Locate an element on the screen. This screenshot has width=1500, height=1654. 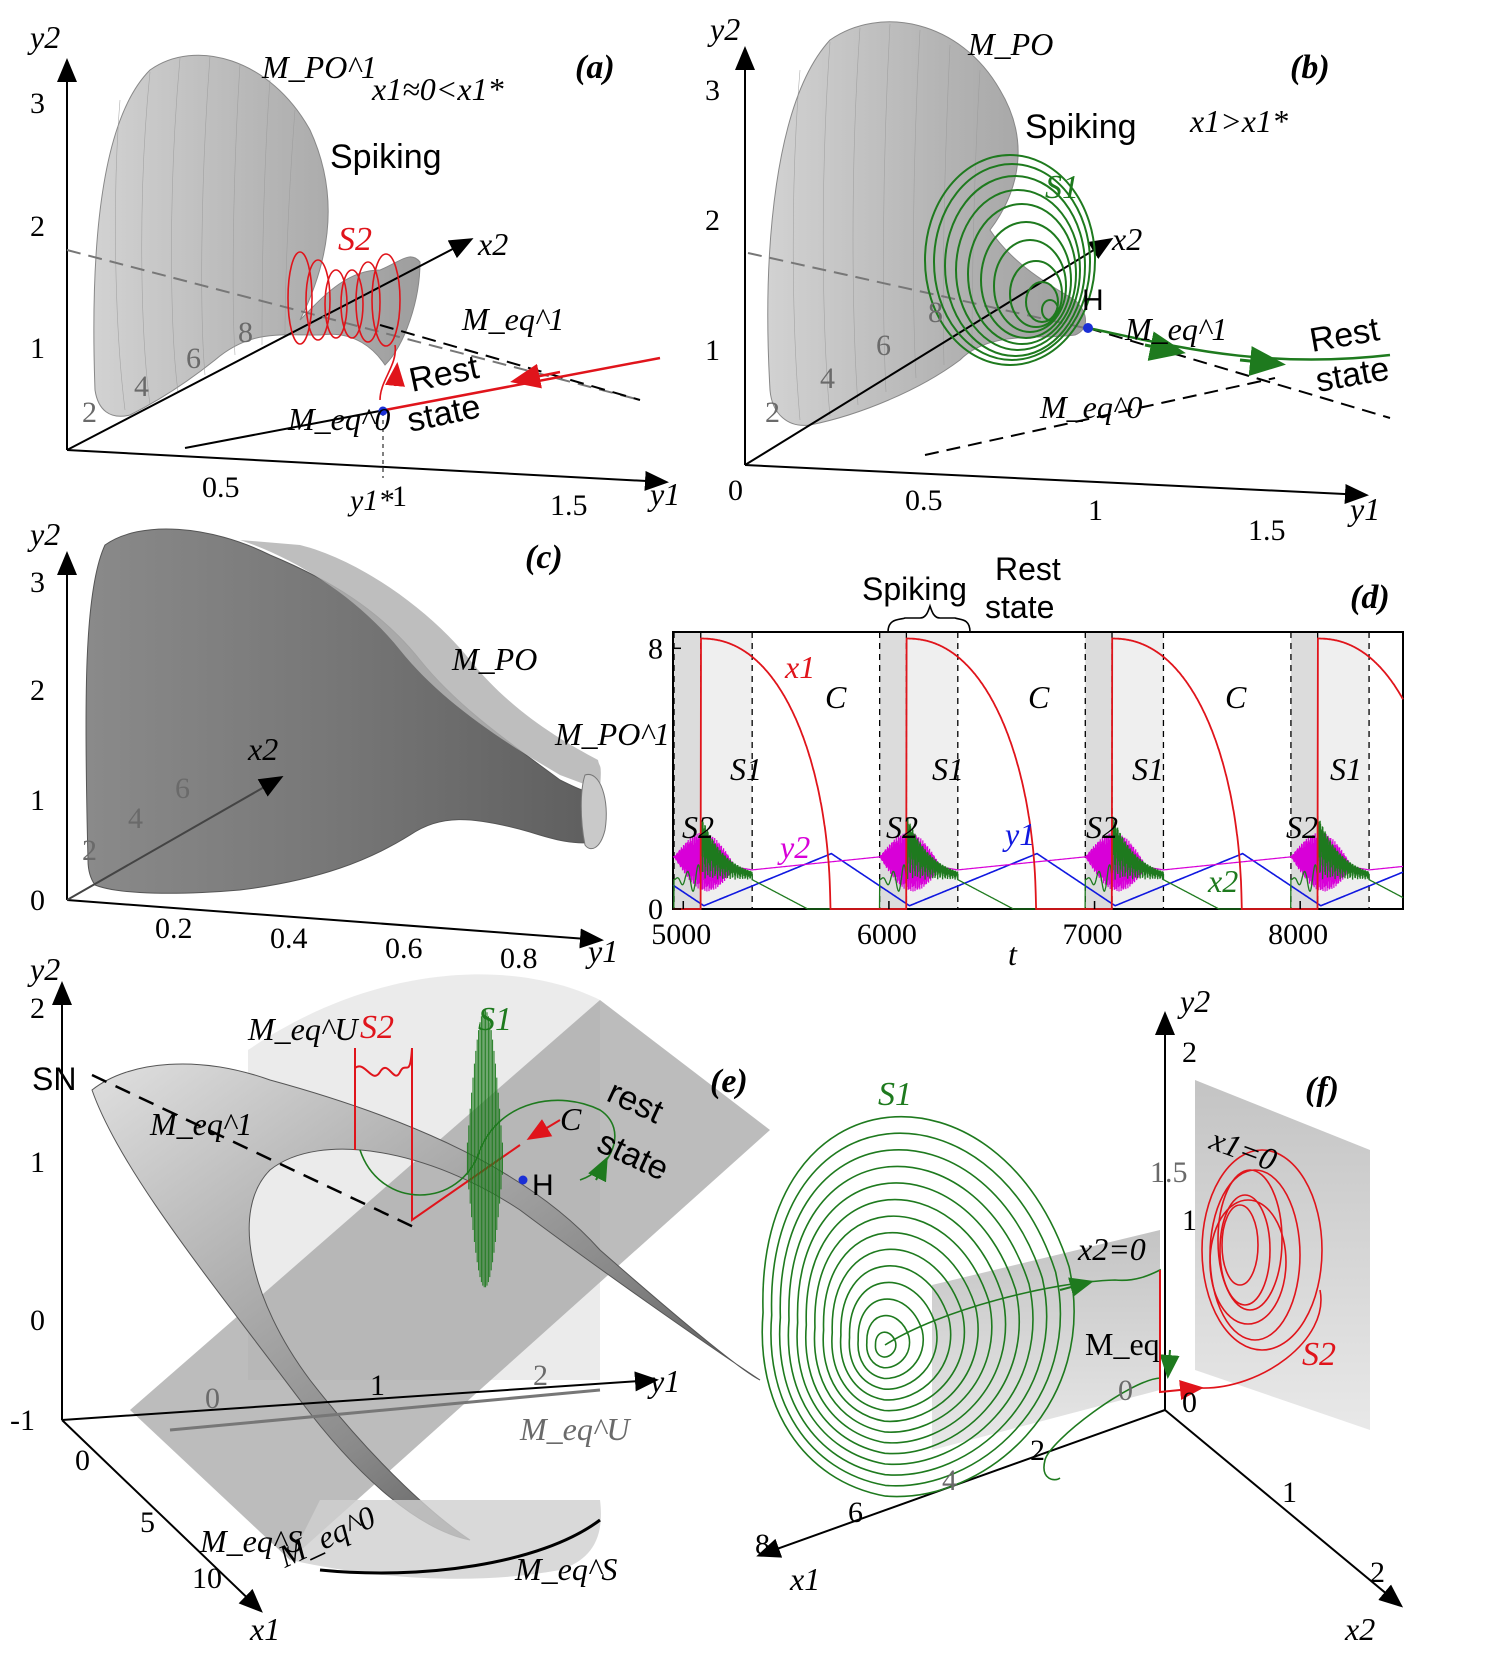
axis-y2-label-b: y2 is located at coordinates (723, 29).